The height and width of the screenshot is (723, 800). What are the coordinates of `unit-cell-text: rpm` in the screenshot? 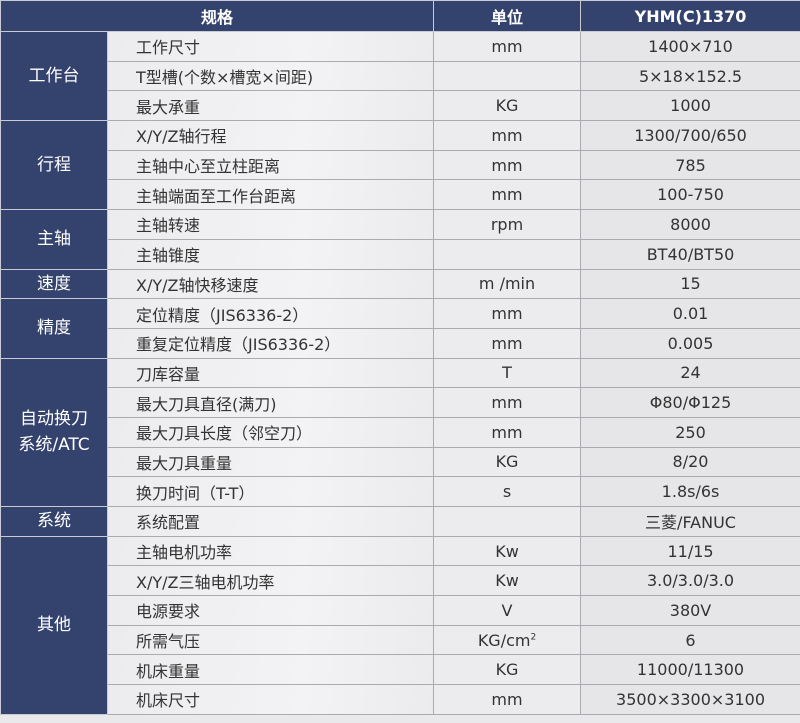 It's located at (507, 224).